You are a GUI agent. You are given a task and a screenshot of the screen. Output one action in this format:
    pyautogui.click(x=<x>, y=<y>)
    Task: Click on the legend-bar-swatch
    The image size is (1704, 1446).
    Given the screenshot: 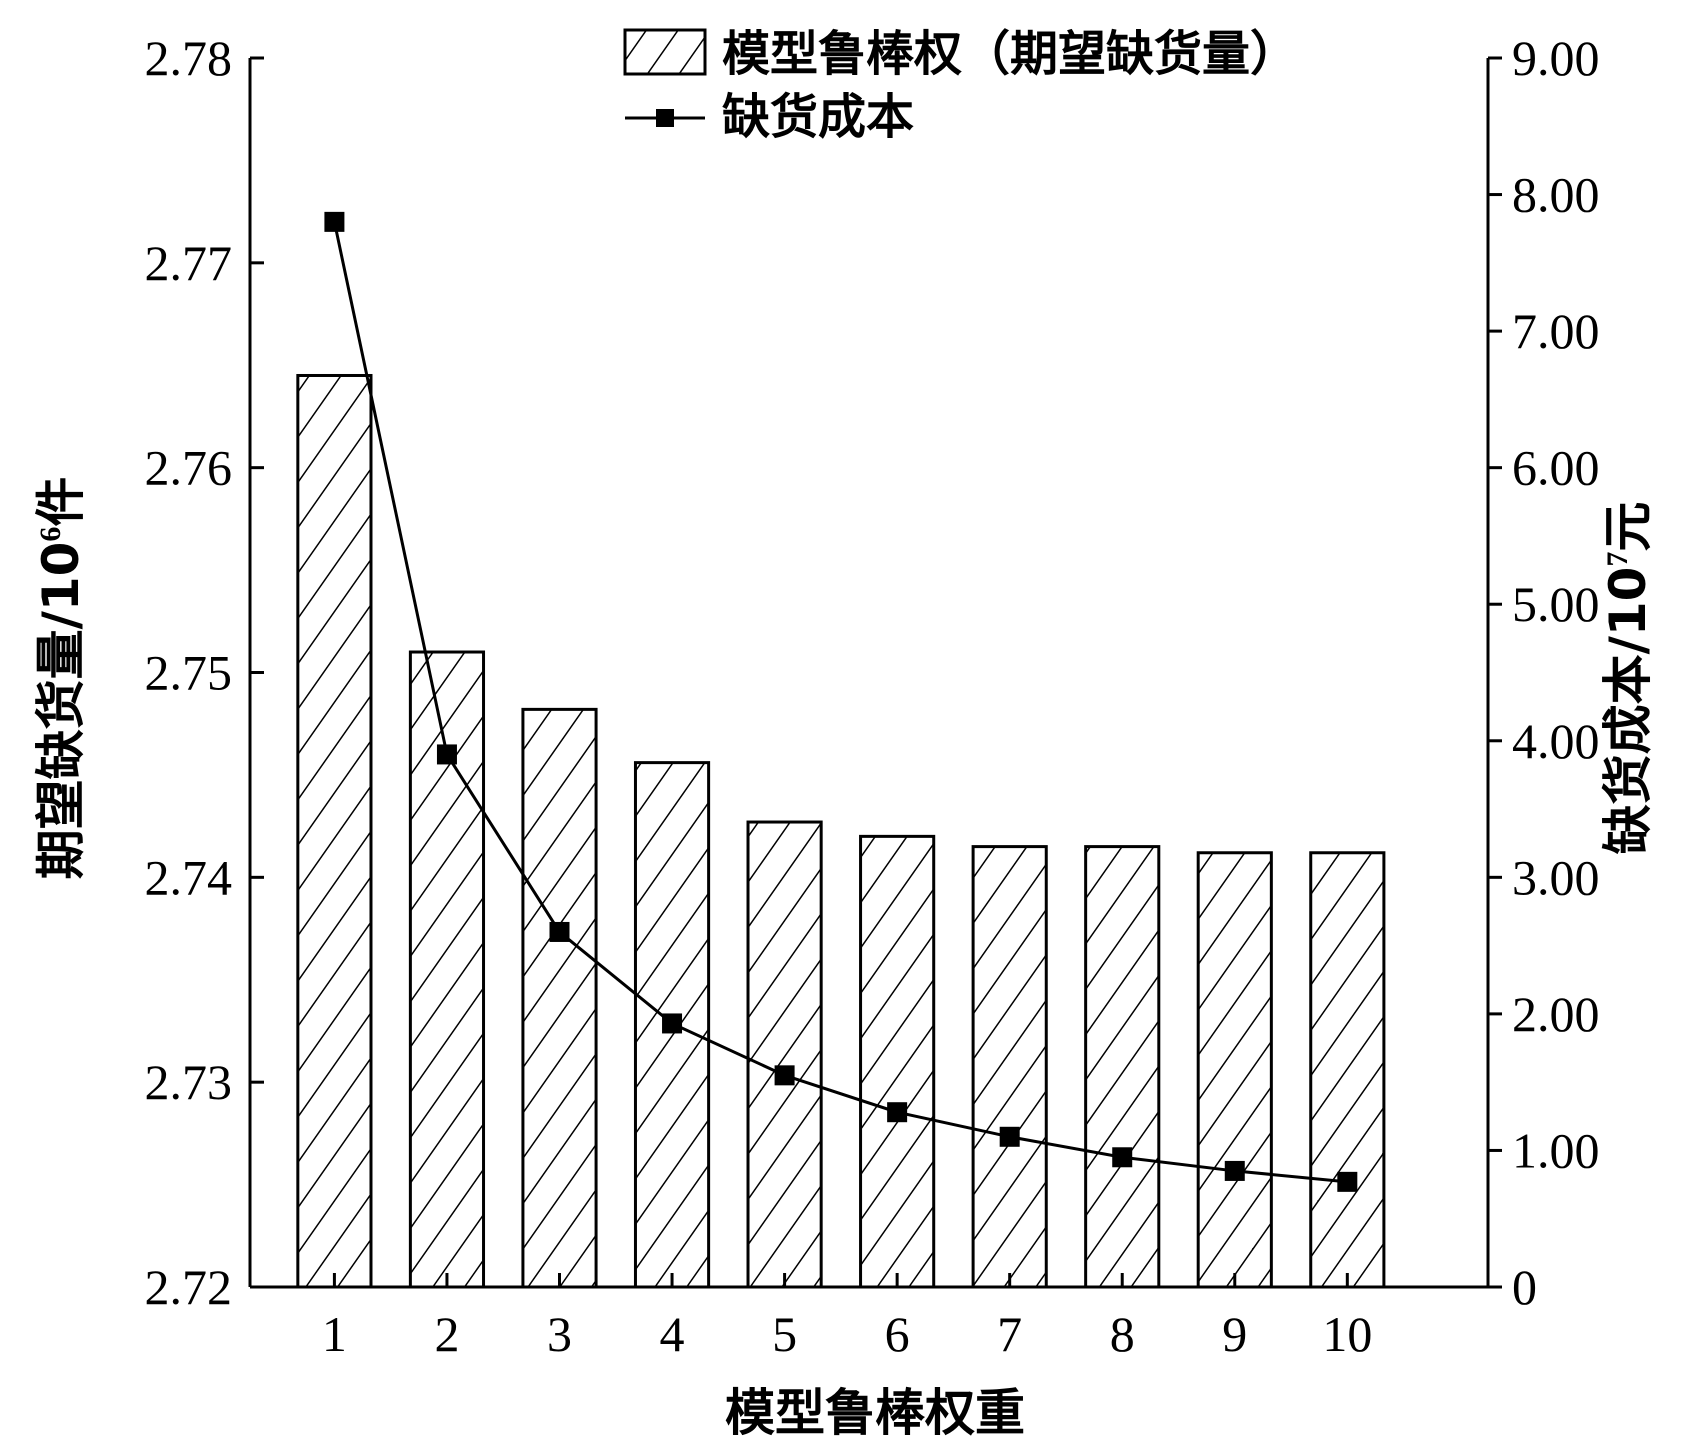 What is the action you would take?
    pyautogui.click(x=665, y=52)
    